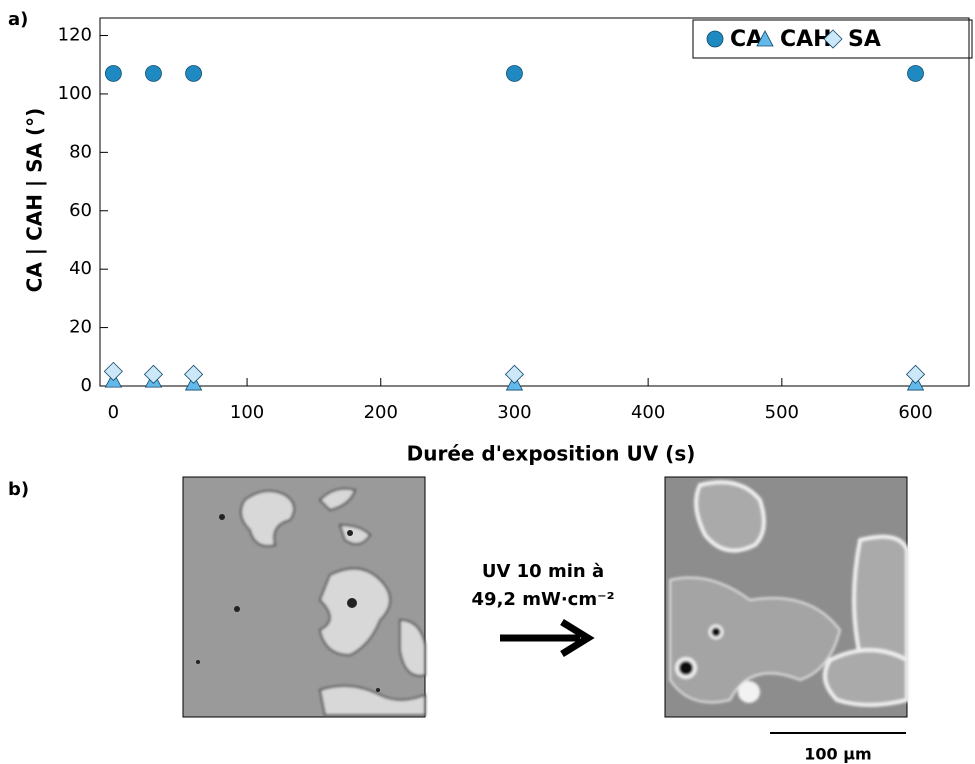 The image size is (975, 764). Describe the element at coordinates (247, 412) in the screenshot. I see `x-tick-label: 100` at that location.